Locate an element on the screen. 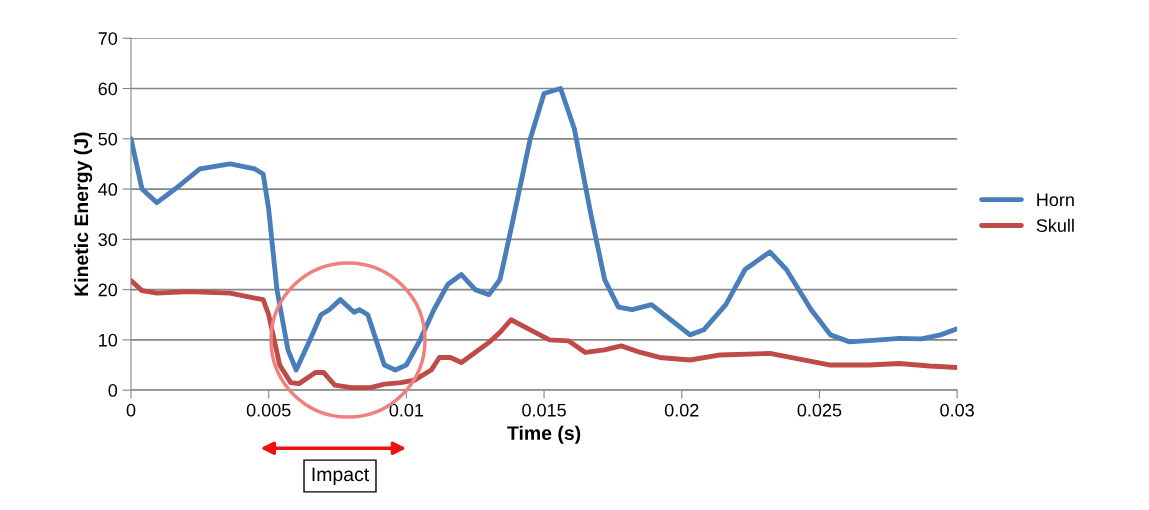 Image resolution: width=1149 pixels, height=510 pixels. y-tick-label: 0 is located at coordinates (113, 390).